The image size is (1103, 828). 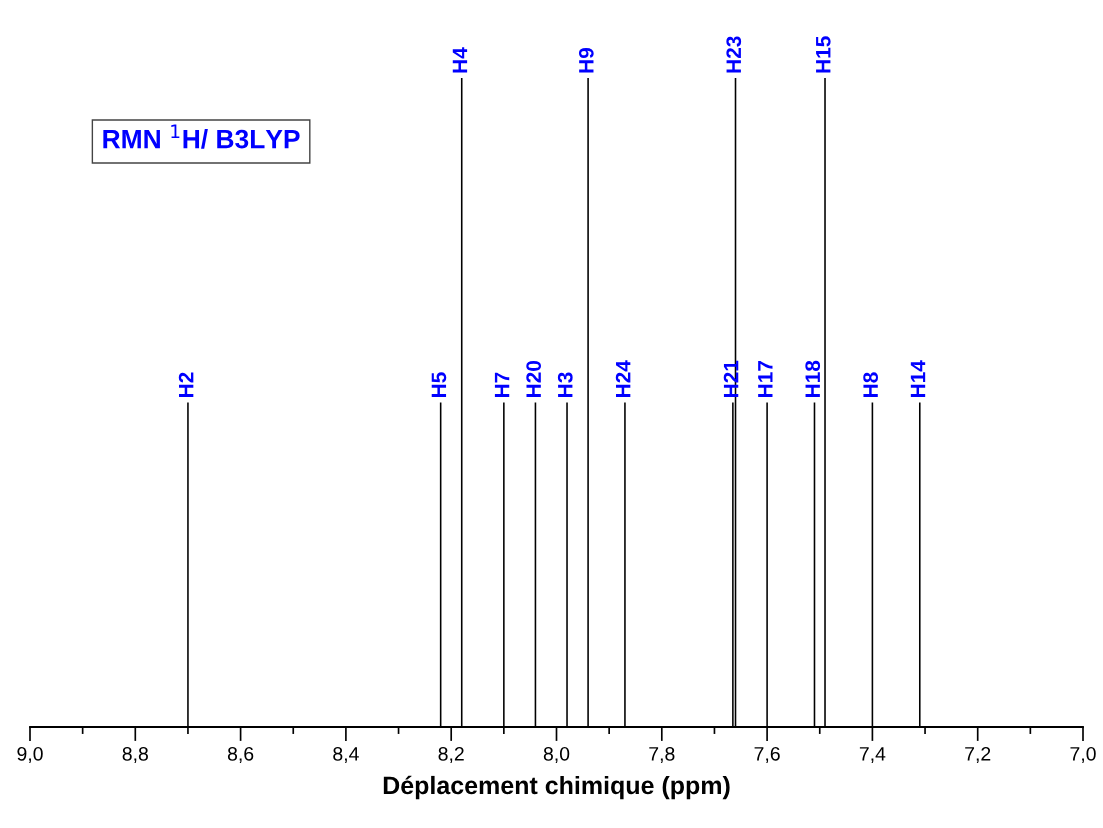 What do you see at coordinates (346, 755) in the screenshot?
I see `x-tick-label: 8,4` at bounding box center [346, 755].